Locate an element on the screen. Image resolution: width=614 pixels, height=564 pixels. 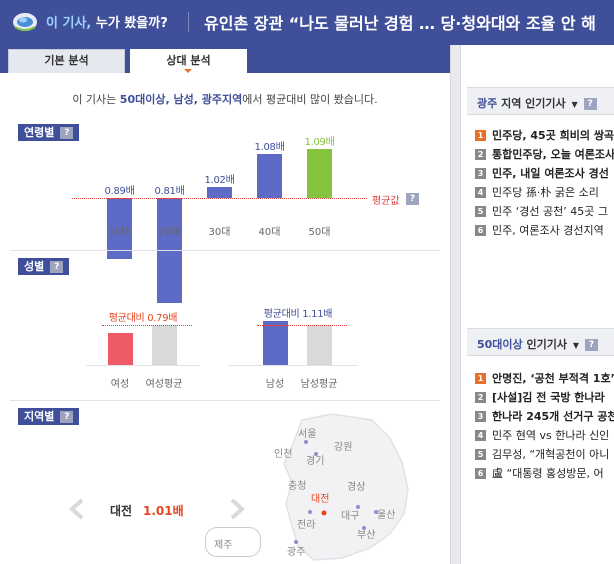
article-title: 통합민주당, 오늘 여론조사 is located at coordinates (553, 154).